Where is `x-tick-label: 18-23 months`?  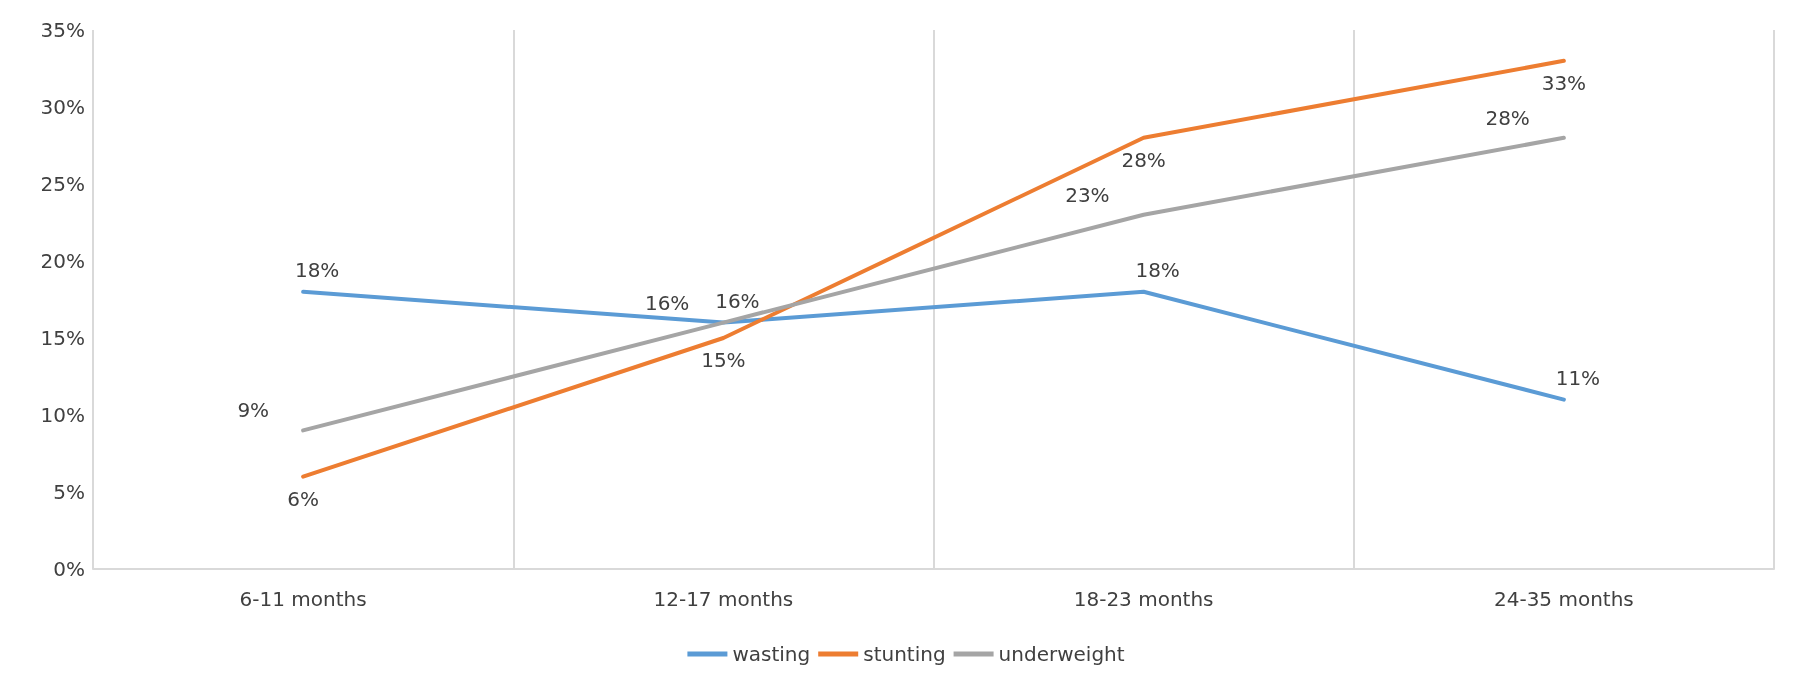
x-tick-label: 18-23 months is located at coordinates (1143, 599).